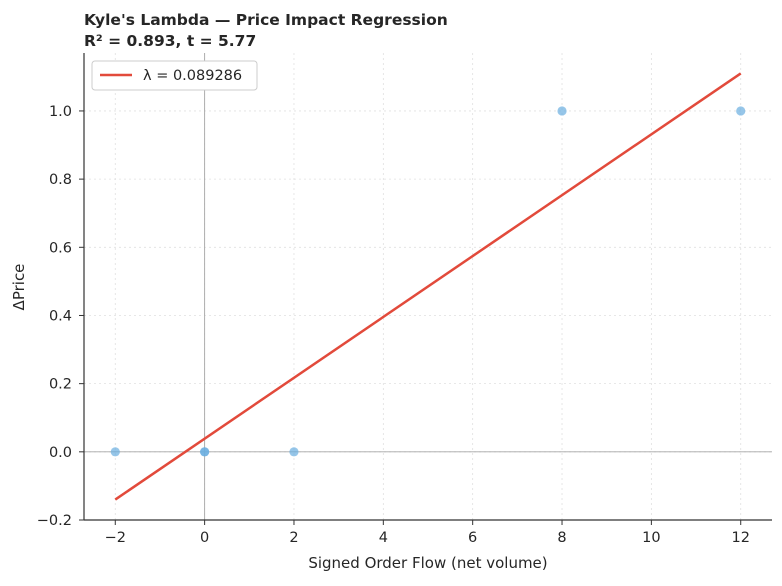 The width and height of the screenshot is (782, 586). What do you see at coordinates (60, 316) in the screenshot?
I see `y-tick-label: 0.4` at bounding box center [60, 316].